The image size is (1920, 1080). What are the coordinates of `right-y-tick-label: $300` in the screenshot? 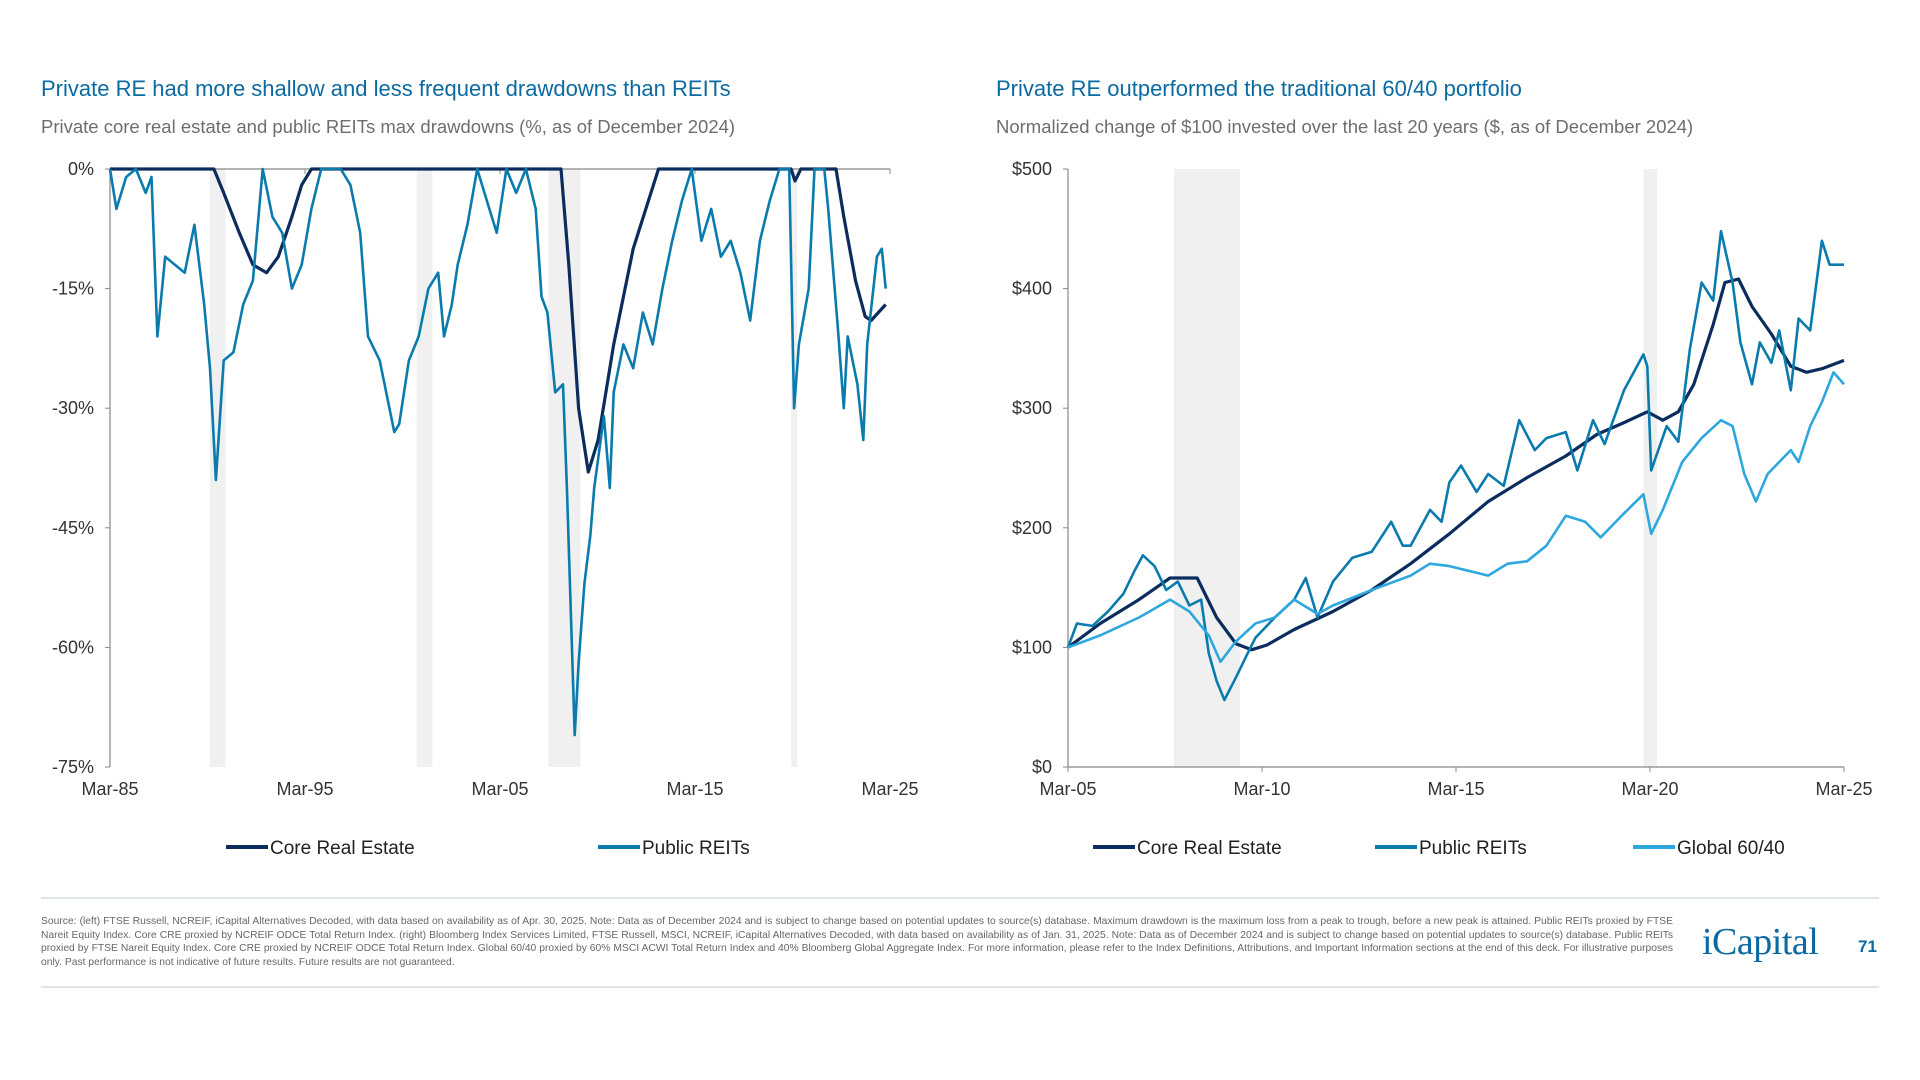 It's located at (1032, 408).